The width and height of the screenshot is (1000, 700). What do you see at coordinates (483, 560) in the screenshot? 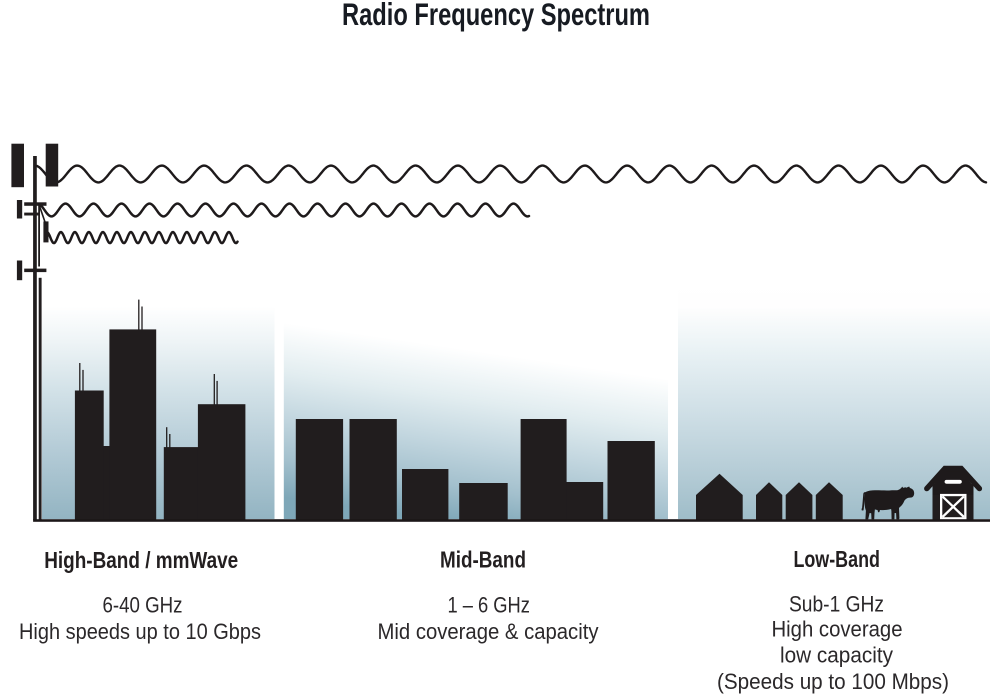
I see `svg-text: Mid-Band` at bounding box center [483, 560].